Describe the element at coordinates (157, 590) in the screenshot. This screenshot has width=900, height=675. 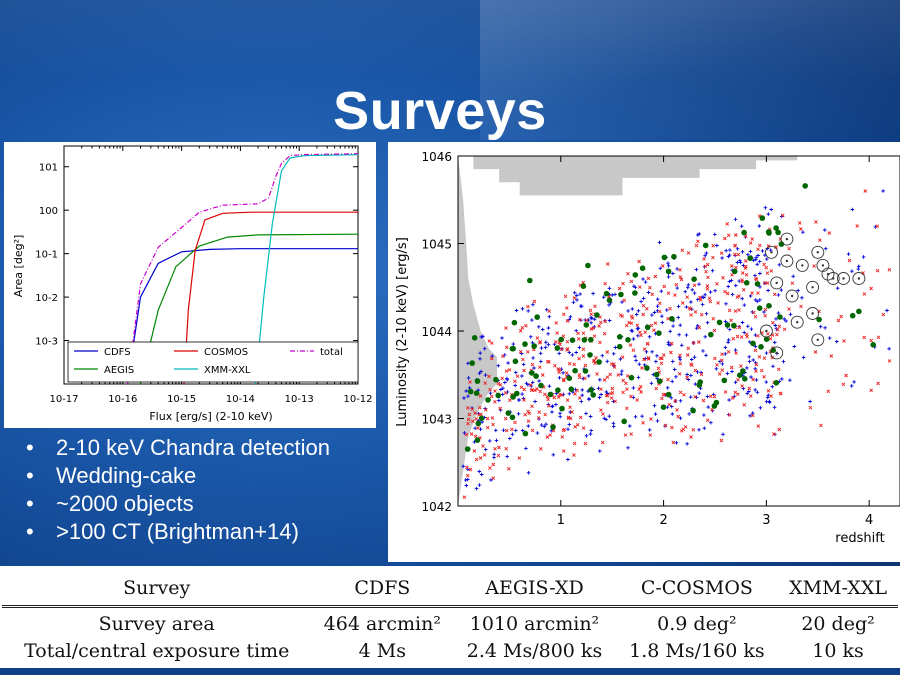
I see `table-header: Survey` at that location.